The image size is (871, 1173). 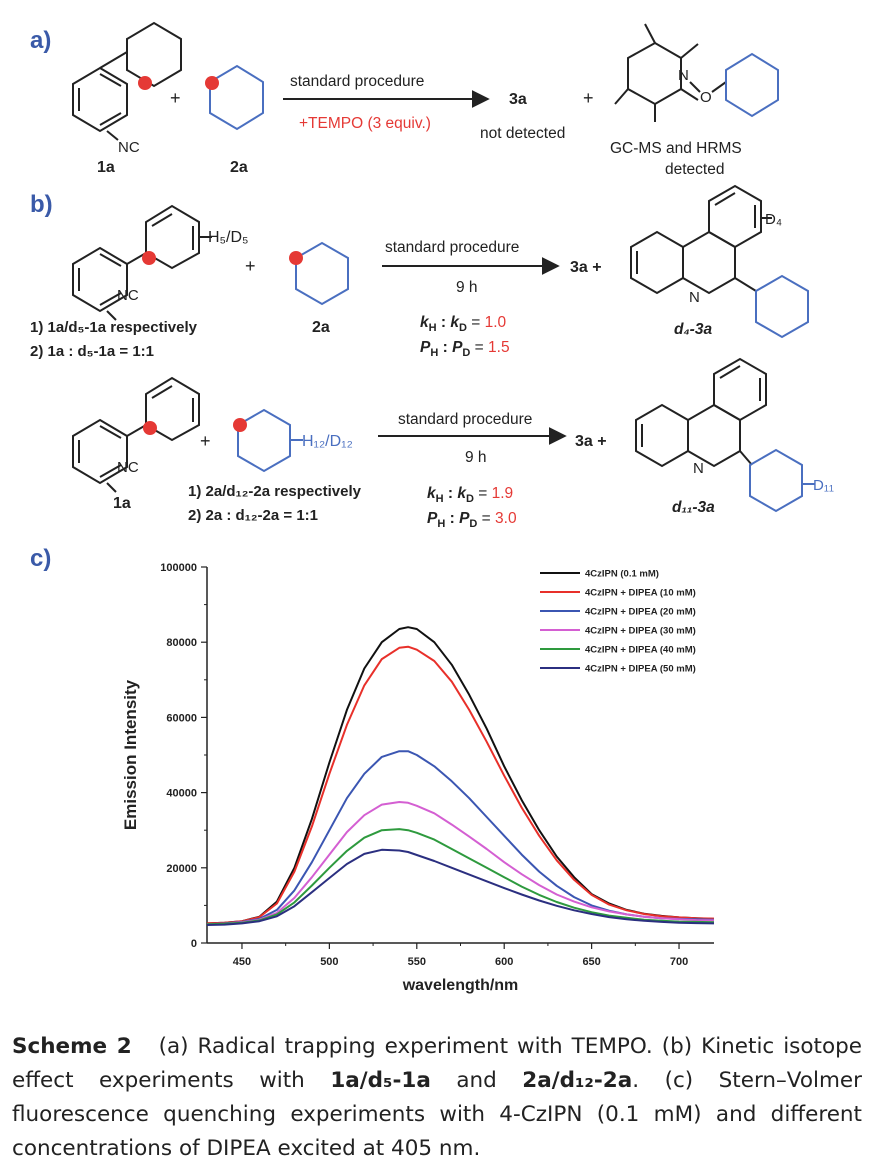 I want to click on o-atom: O, so click(x=706, y=97).